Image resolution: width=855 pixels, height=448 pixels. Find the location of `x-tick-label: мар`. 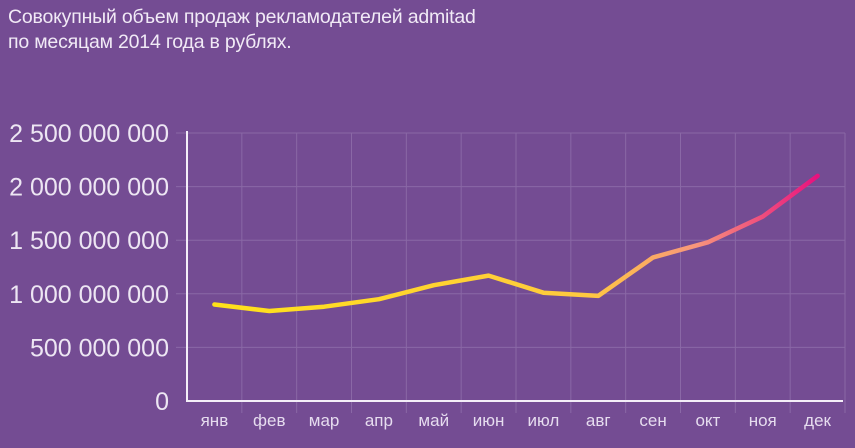

x-tick-label: мар is located at coordinates (324, 420).